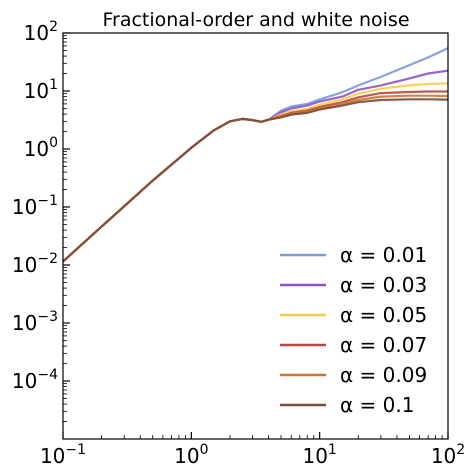 Image resolution: width=475 pixels, height=475 pixels. I want to click on x-tick-label: 10⁰, so click(191, 455).